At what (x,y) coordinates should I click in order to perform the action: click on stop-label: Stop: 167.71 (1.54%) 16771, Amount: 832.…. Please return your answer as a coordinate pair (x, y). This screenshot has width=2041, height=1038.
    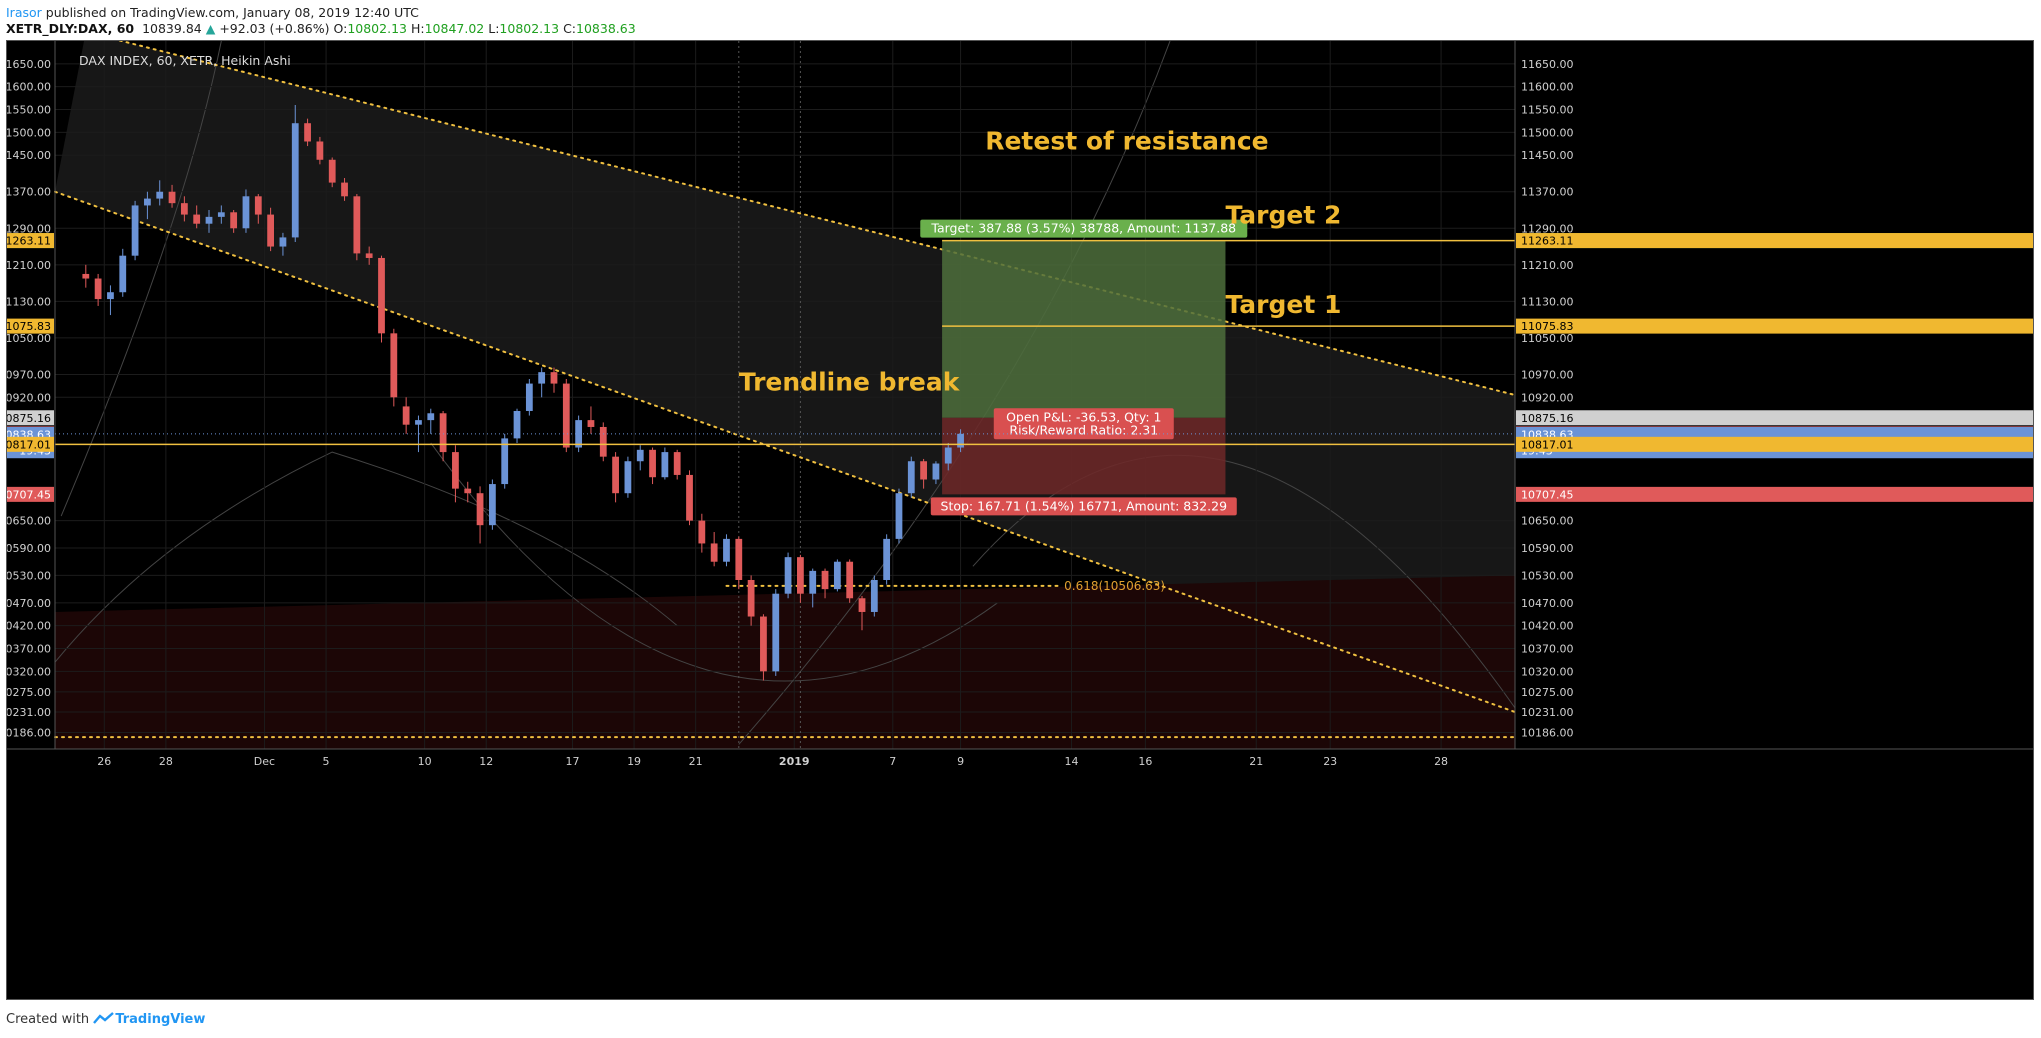
    Looking at the image, I should click on (1083, 506).